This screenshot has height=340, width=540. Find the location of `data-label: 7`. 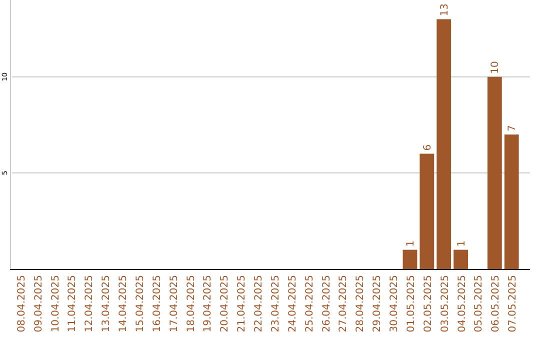

data-label: 7 is located at coordinates (512, 128).